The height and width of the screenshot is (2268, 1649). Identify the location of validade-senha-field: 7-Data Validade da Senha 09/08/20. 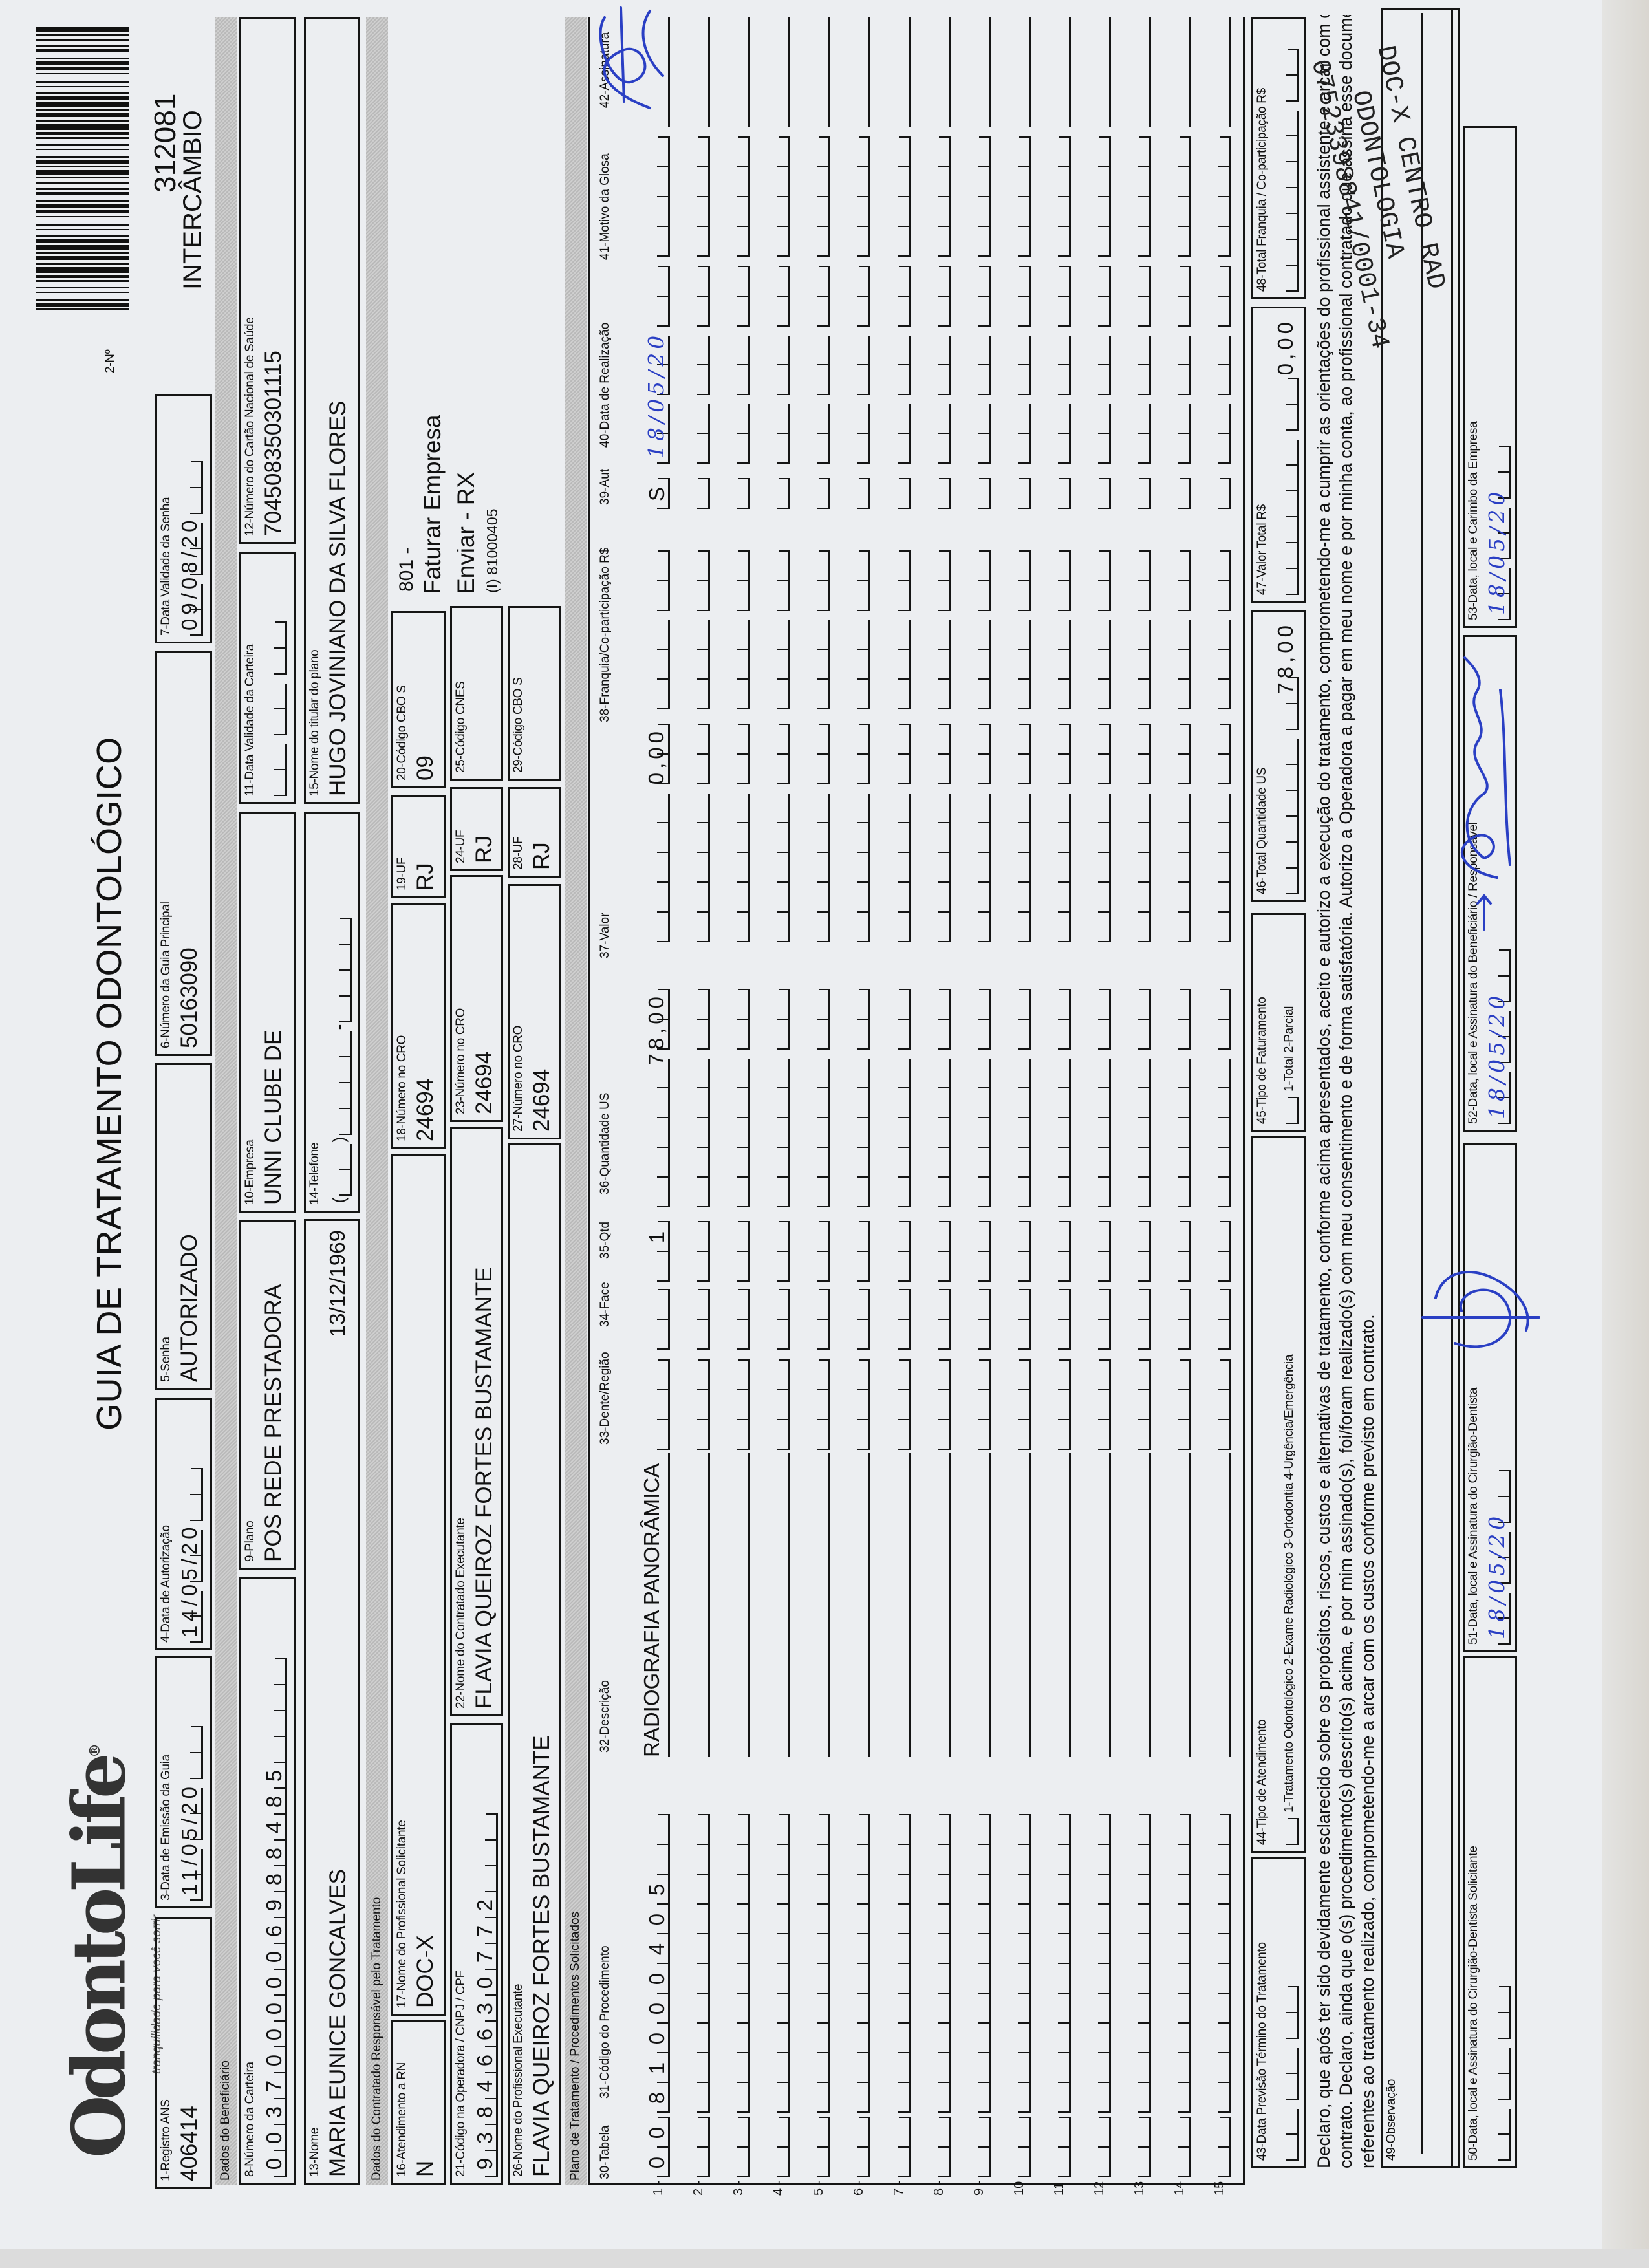
(183, 518).